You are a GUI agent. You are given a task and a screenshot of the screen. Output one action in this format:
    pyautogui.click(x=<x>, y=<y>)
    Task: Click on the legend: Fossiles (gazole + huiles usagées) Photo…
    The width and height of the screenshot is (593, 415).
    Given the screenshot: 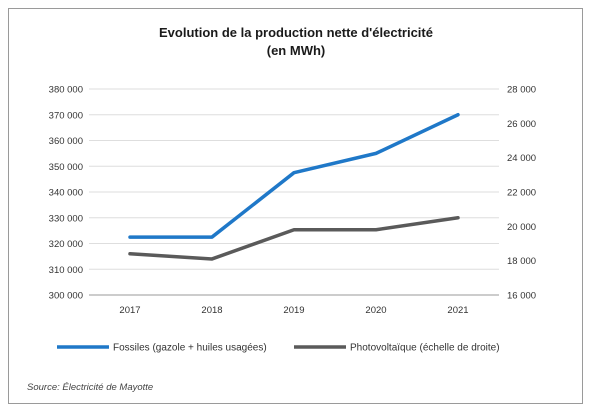 What is the action you would take?
    pyautogui.click(x=278, y=348)
    